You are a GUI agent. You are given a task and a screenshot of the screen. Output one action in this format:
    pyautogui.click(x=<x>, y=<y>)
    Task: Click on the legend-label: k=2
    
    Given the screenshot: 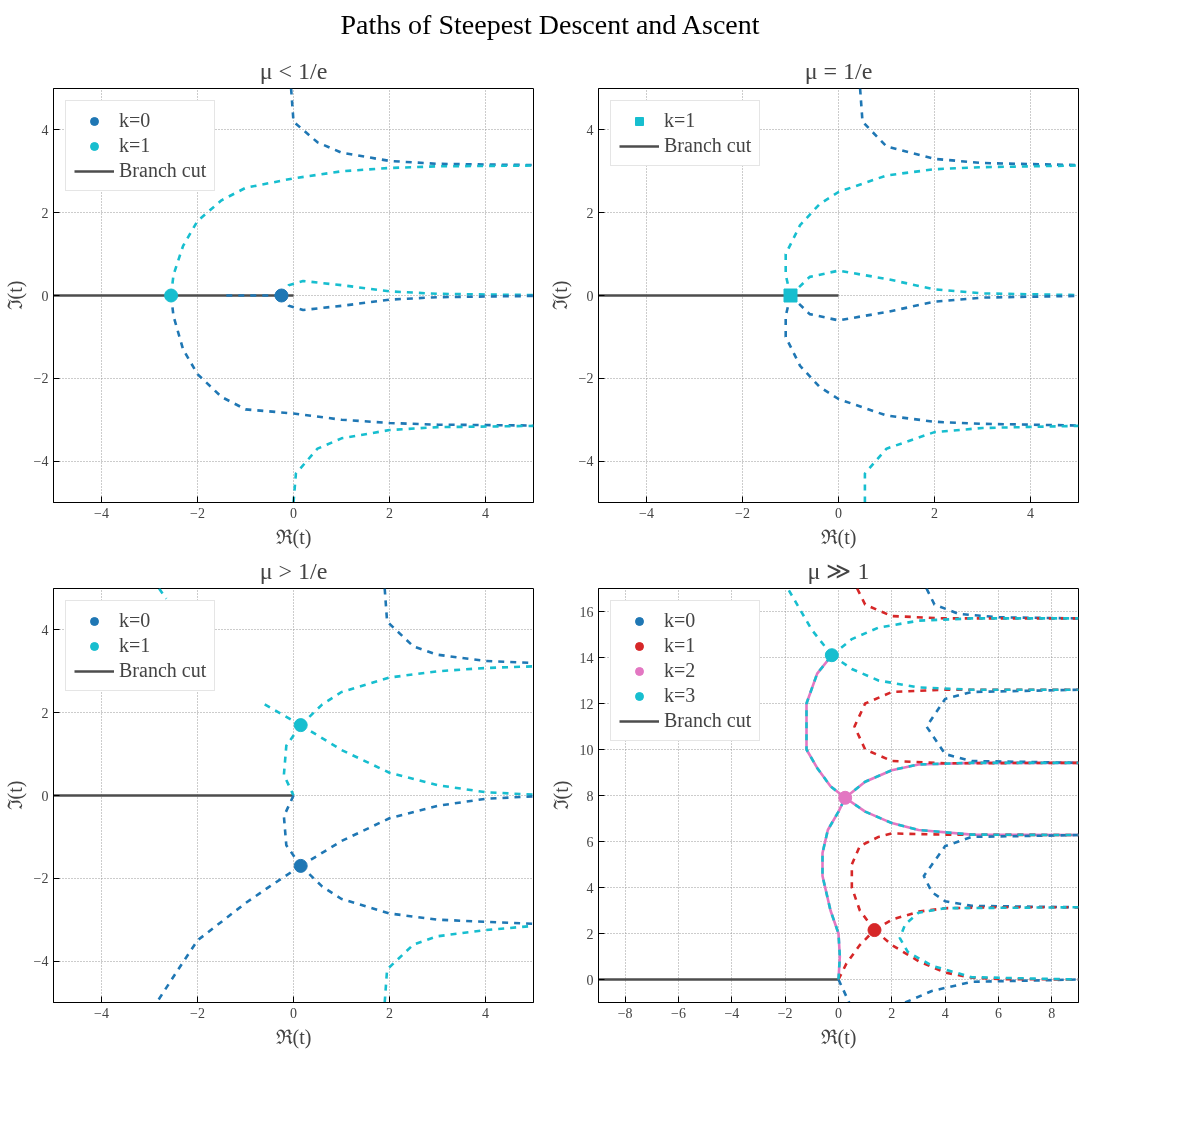 What is the action you would take?
    pyautogui.click(x=680, y=670)
    